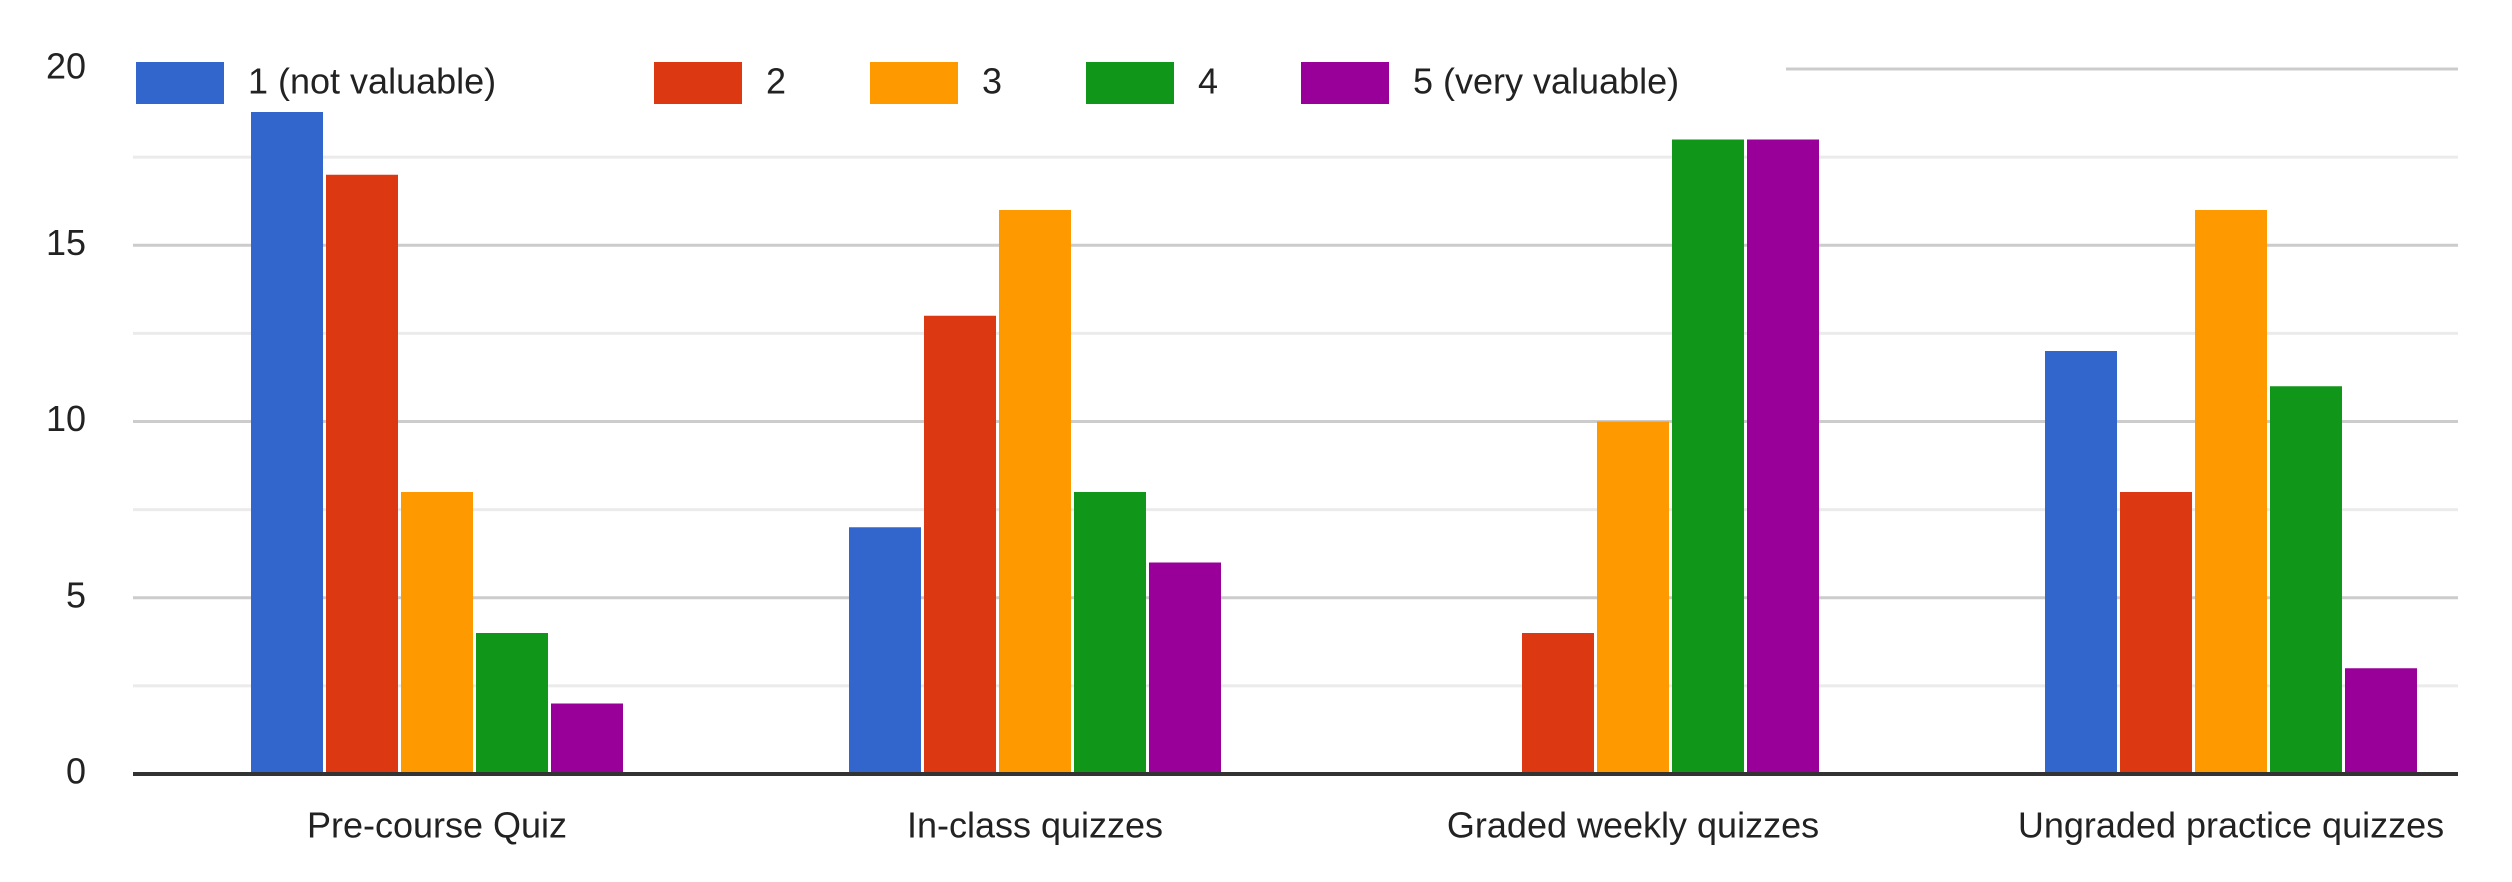  Describe the element at coordinates (776, 81) in the screenshot. I see `legend-label: 2` at that location.